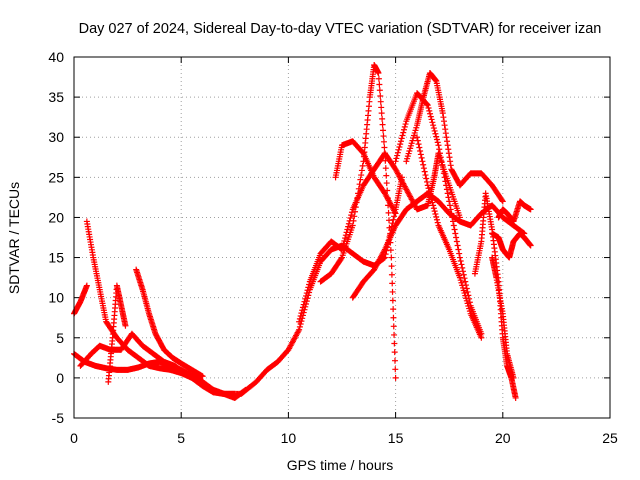  What do you see at coordinates (56, 97) in the screenshot?
I see `y-tick-label: 35` at bounding box center [56, 97].